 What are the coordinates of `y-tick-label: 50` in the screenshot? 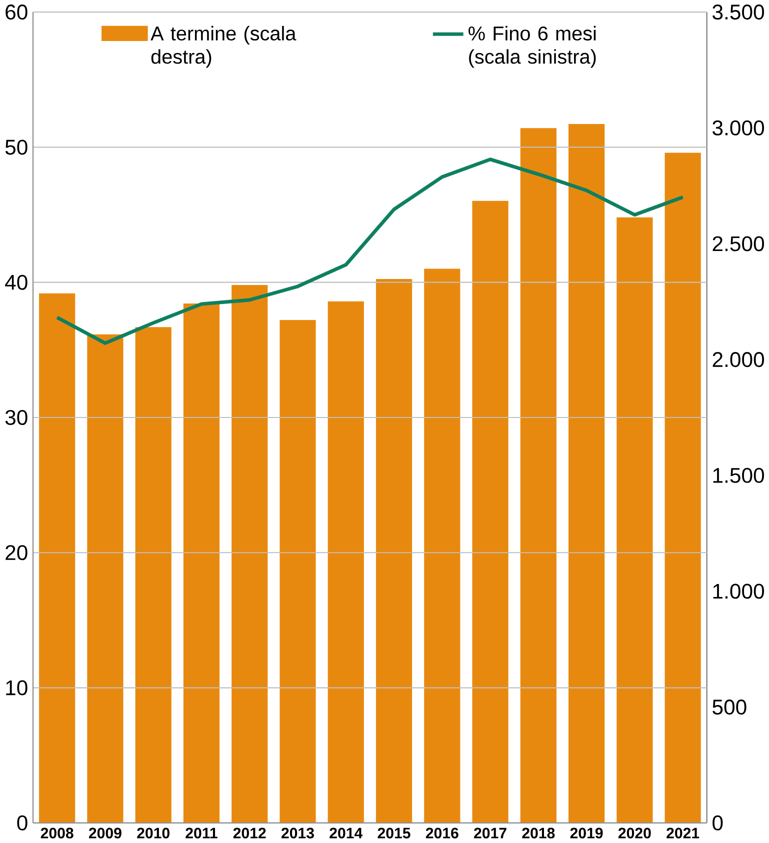 It's located at (16, 147).